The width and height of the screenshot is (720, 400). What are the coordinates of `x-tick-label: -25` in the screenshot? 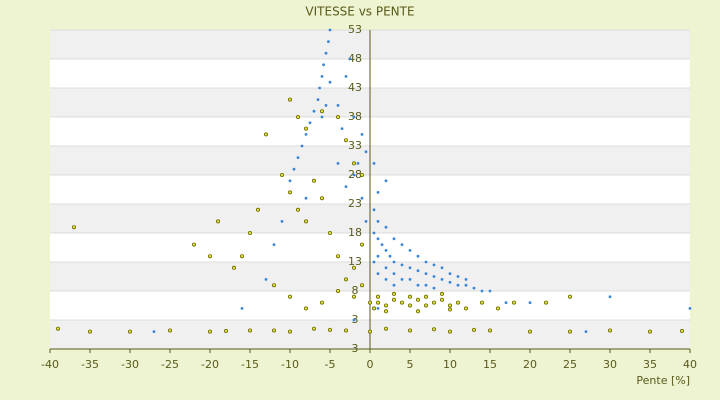 It's located at (170, 364).